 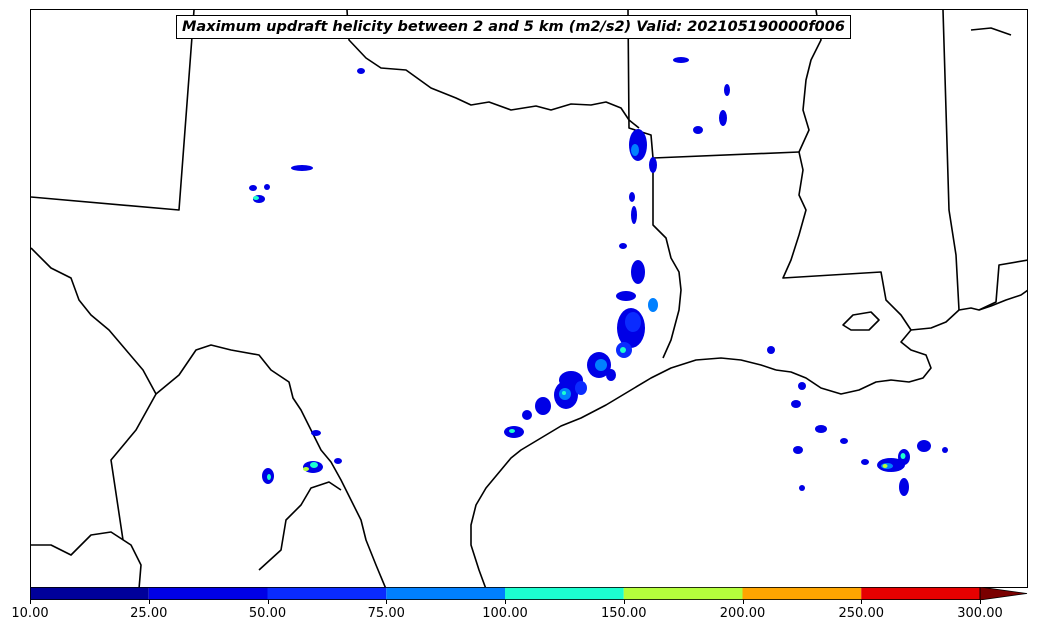 What do you see at coordinates (1002, 285) in the screenshot?
I see `border-al-fl` at bounding box center [1002, 285].